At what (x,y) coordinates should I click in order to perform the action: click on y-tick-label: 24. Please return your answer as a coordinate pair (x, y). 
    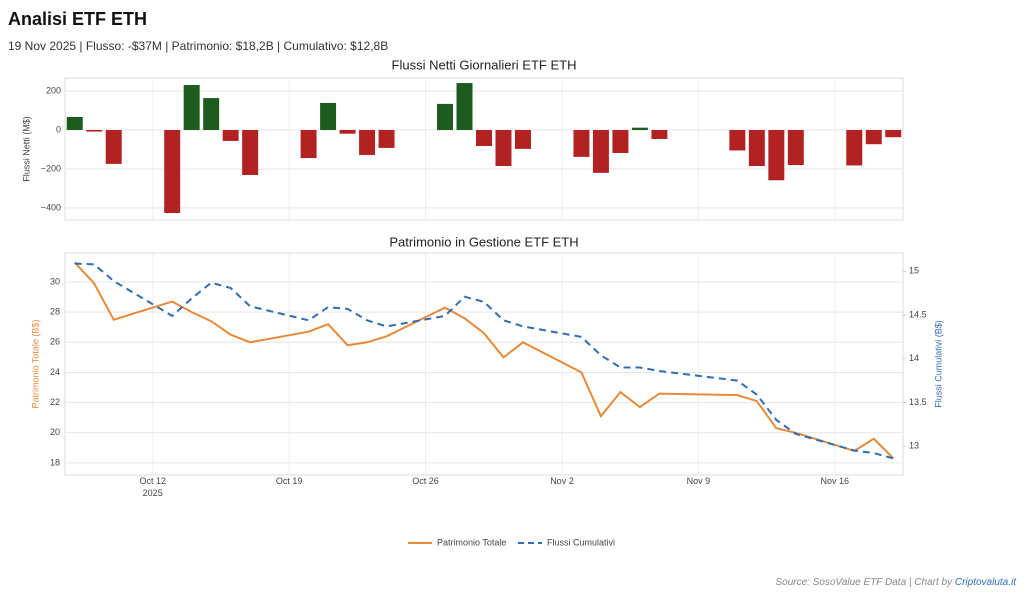
    Looking at the image, I should click on (55, 372).